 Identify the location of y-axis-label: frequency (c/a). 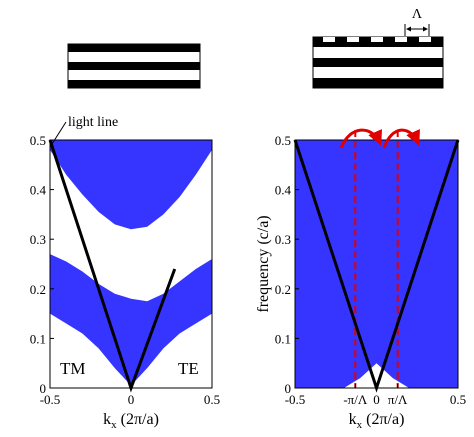
(263, 263).